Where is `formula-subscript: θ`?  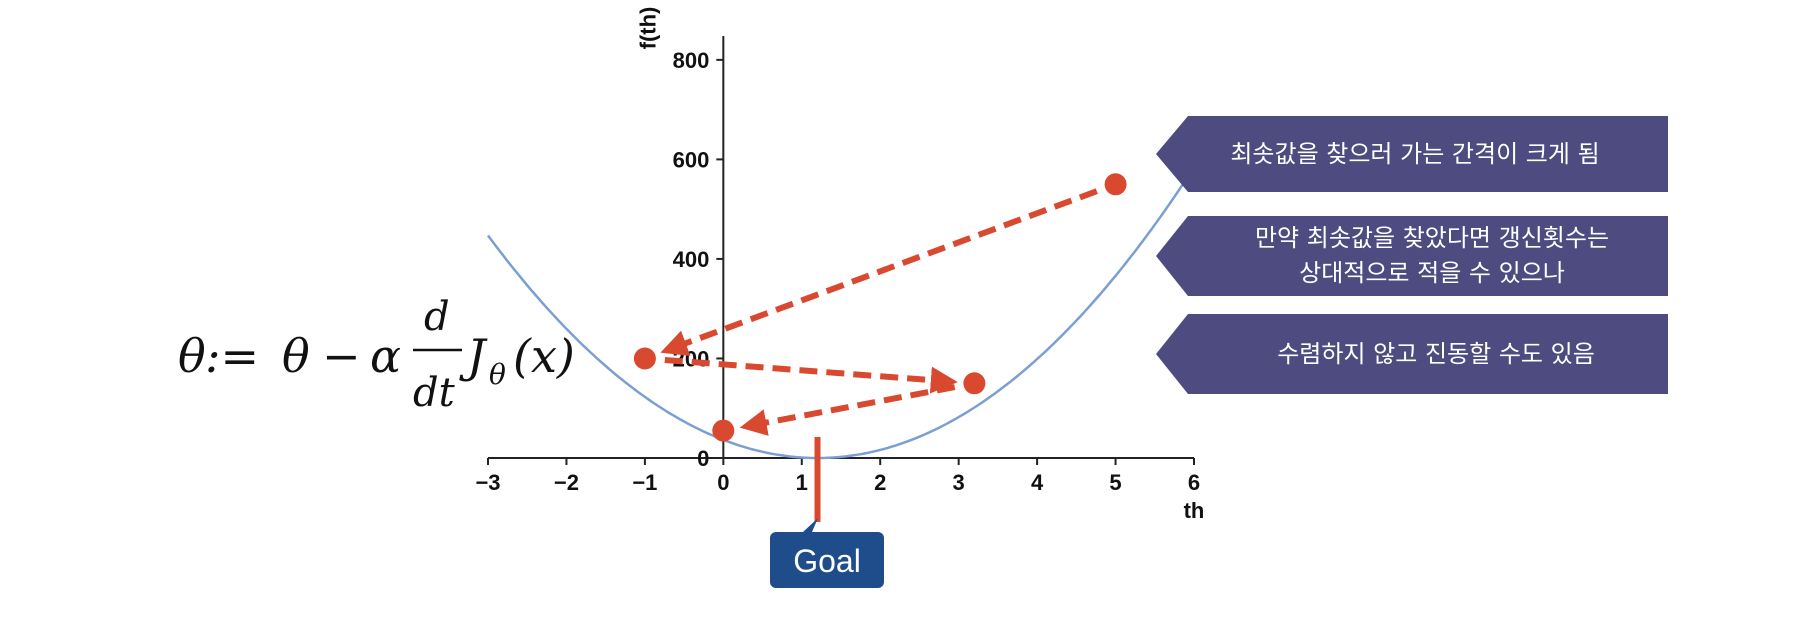
formula-subscript: θ is located at coordinates (497, 374).